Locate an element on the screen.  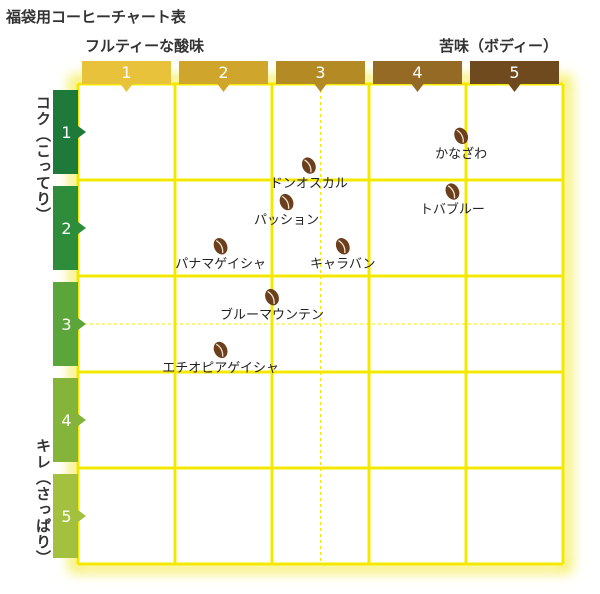
y-tick-label: 5 is located at coordinates (66, 516).